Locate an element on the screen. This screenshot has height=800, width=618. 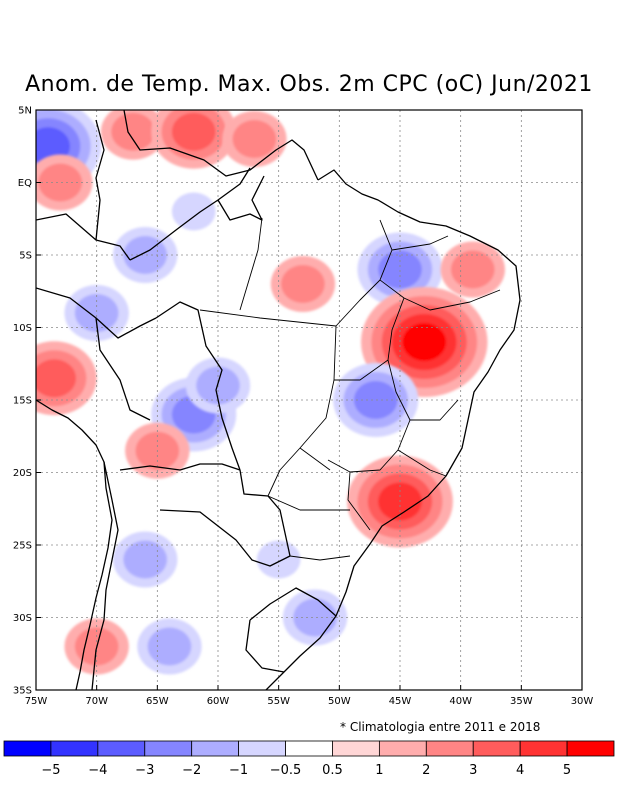
guyana-border is located at coordinates (241, 198).